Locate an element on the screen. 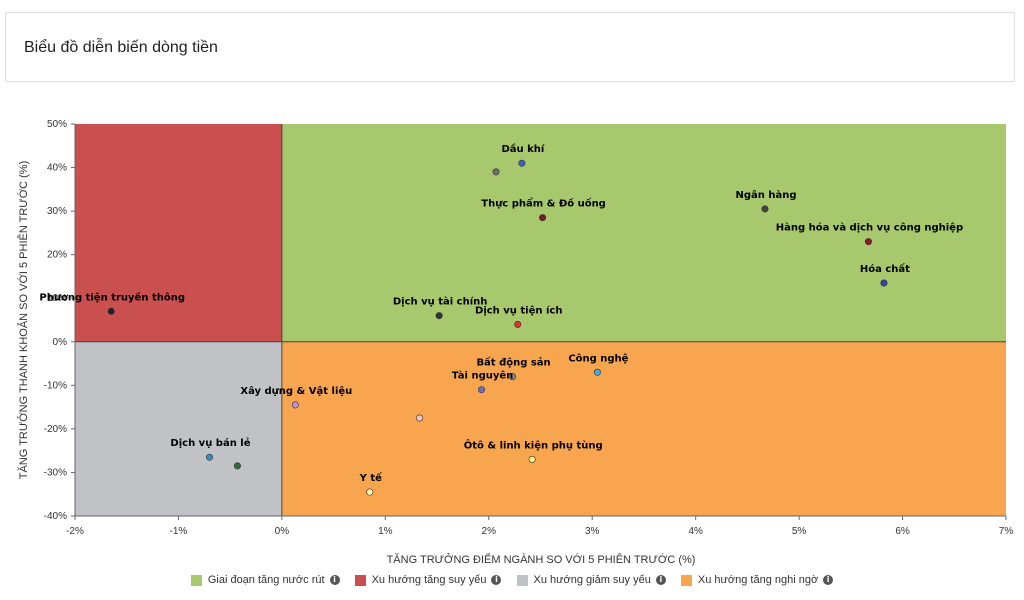 This screenshot has width=1024, height=600. legend-item-weak-downtrend: Xu hướng giảm suy yếu i is located at coordinates (591, 580).